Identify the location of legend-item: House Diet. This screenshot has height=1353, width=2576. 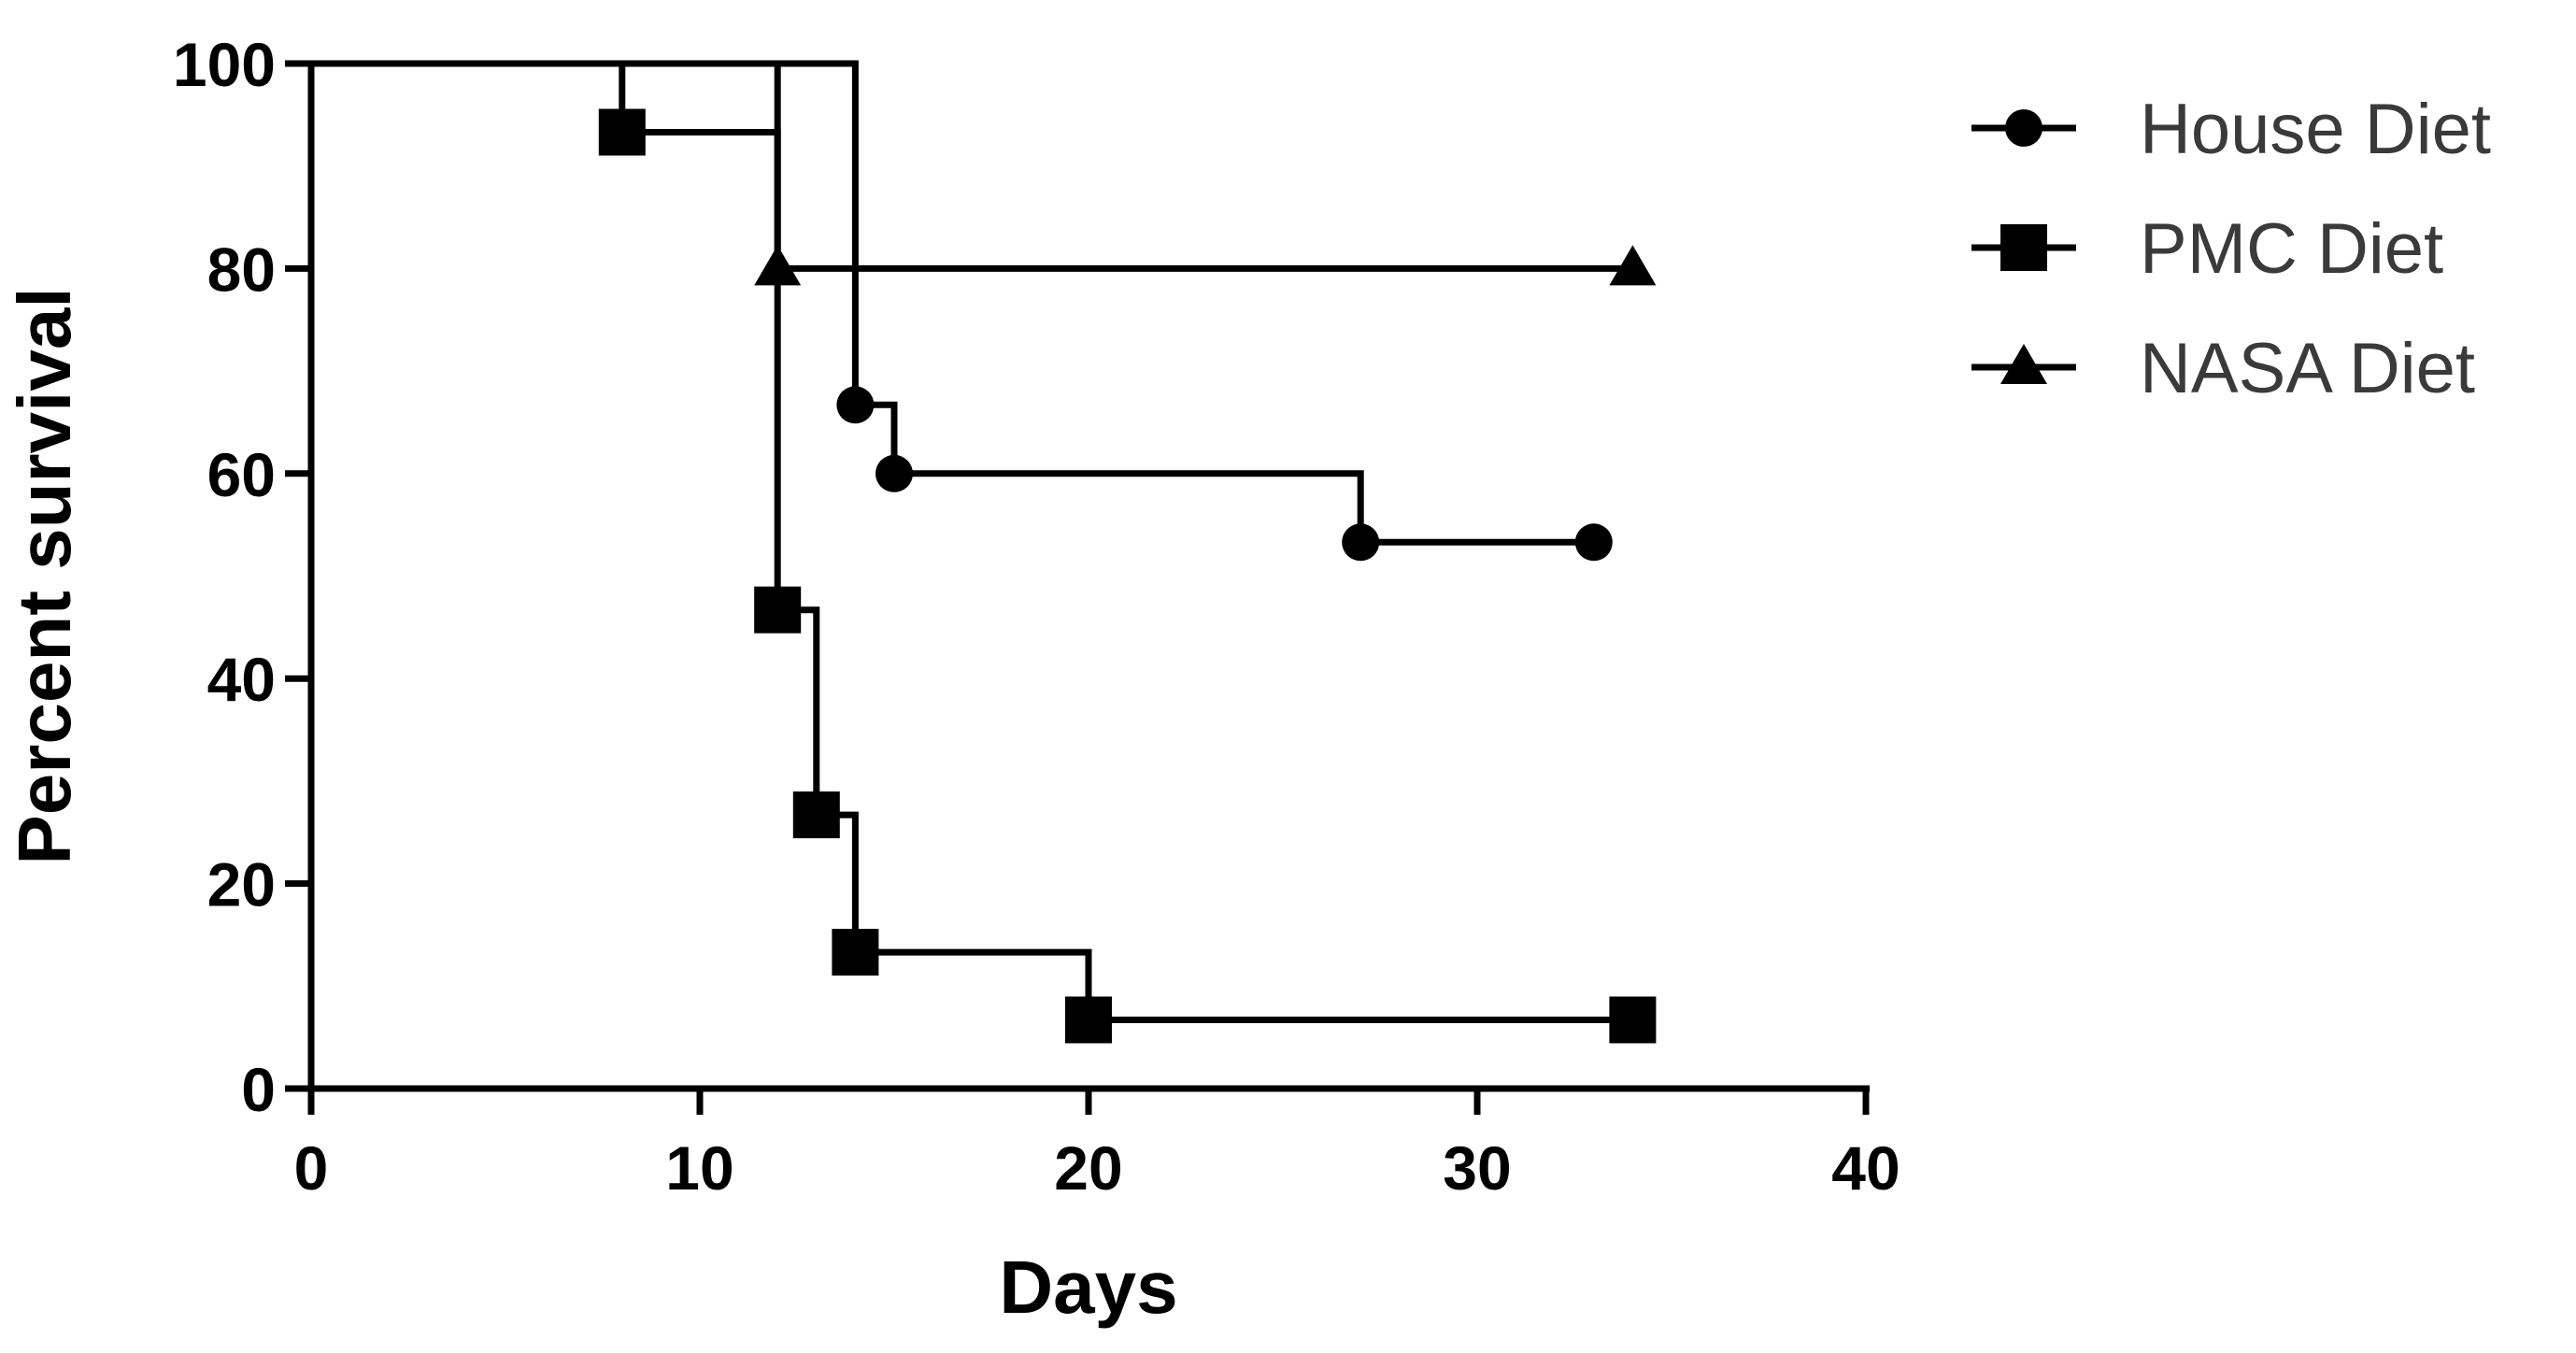
(2231, 129).